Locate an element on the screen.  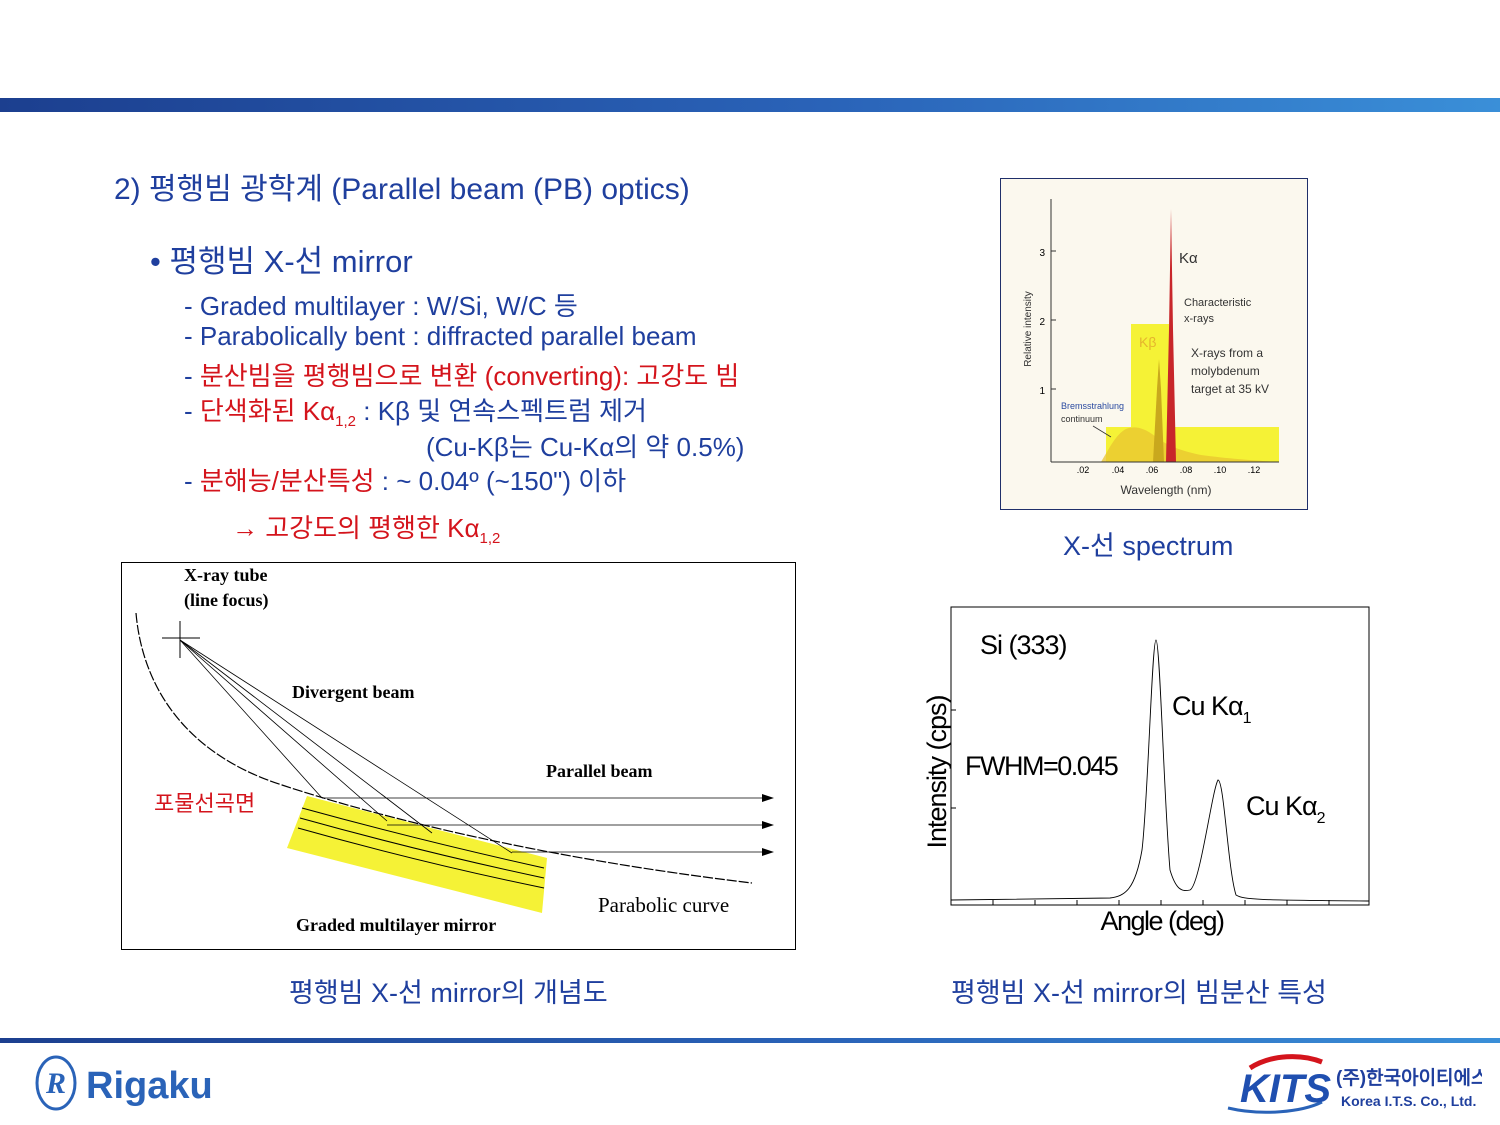
x-tick-label: .02 is located at coordinates (1083, 470).